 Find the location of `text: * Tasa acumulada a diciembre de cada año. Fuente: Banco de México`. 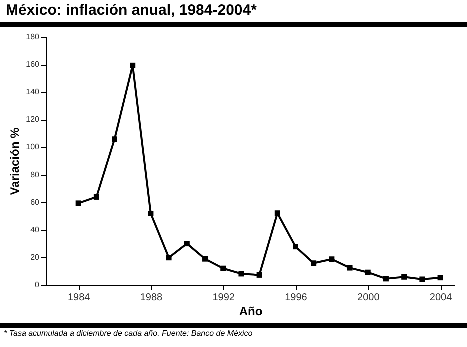

text: * Tasa acumulada a diciembre de cada año. Fuente: Banco de México is located at coordinates (233, 331).